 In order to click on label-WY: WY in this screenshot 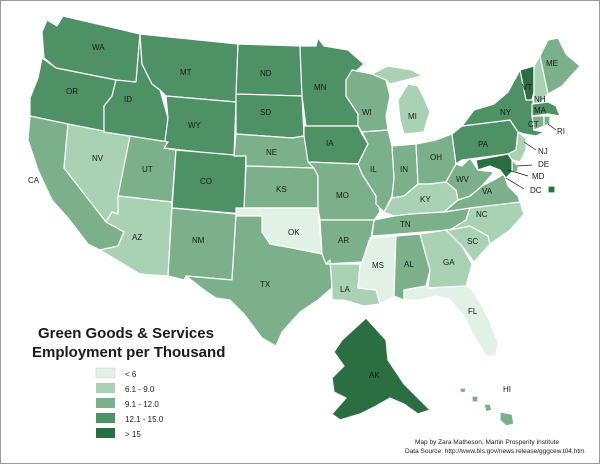, I will do `click(195, 125)`.